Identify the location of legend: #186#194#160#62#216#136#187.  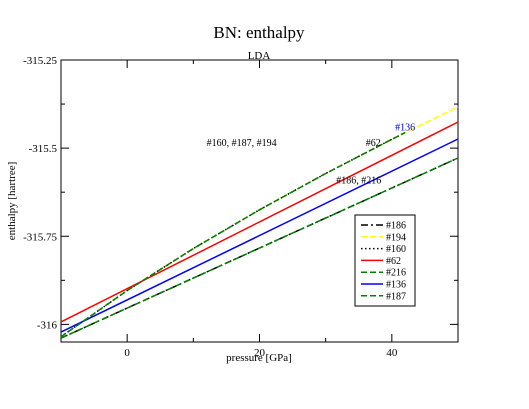
(385, 260).